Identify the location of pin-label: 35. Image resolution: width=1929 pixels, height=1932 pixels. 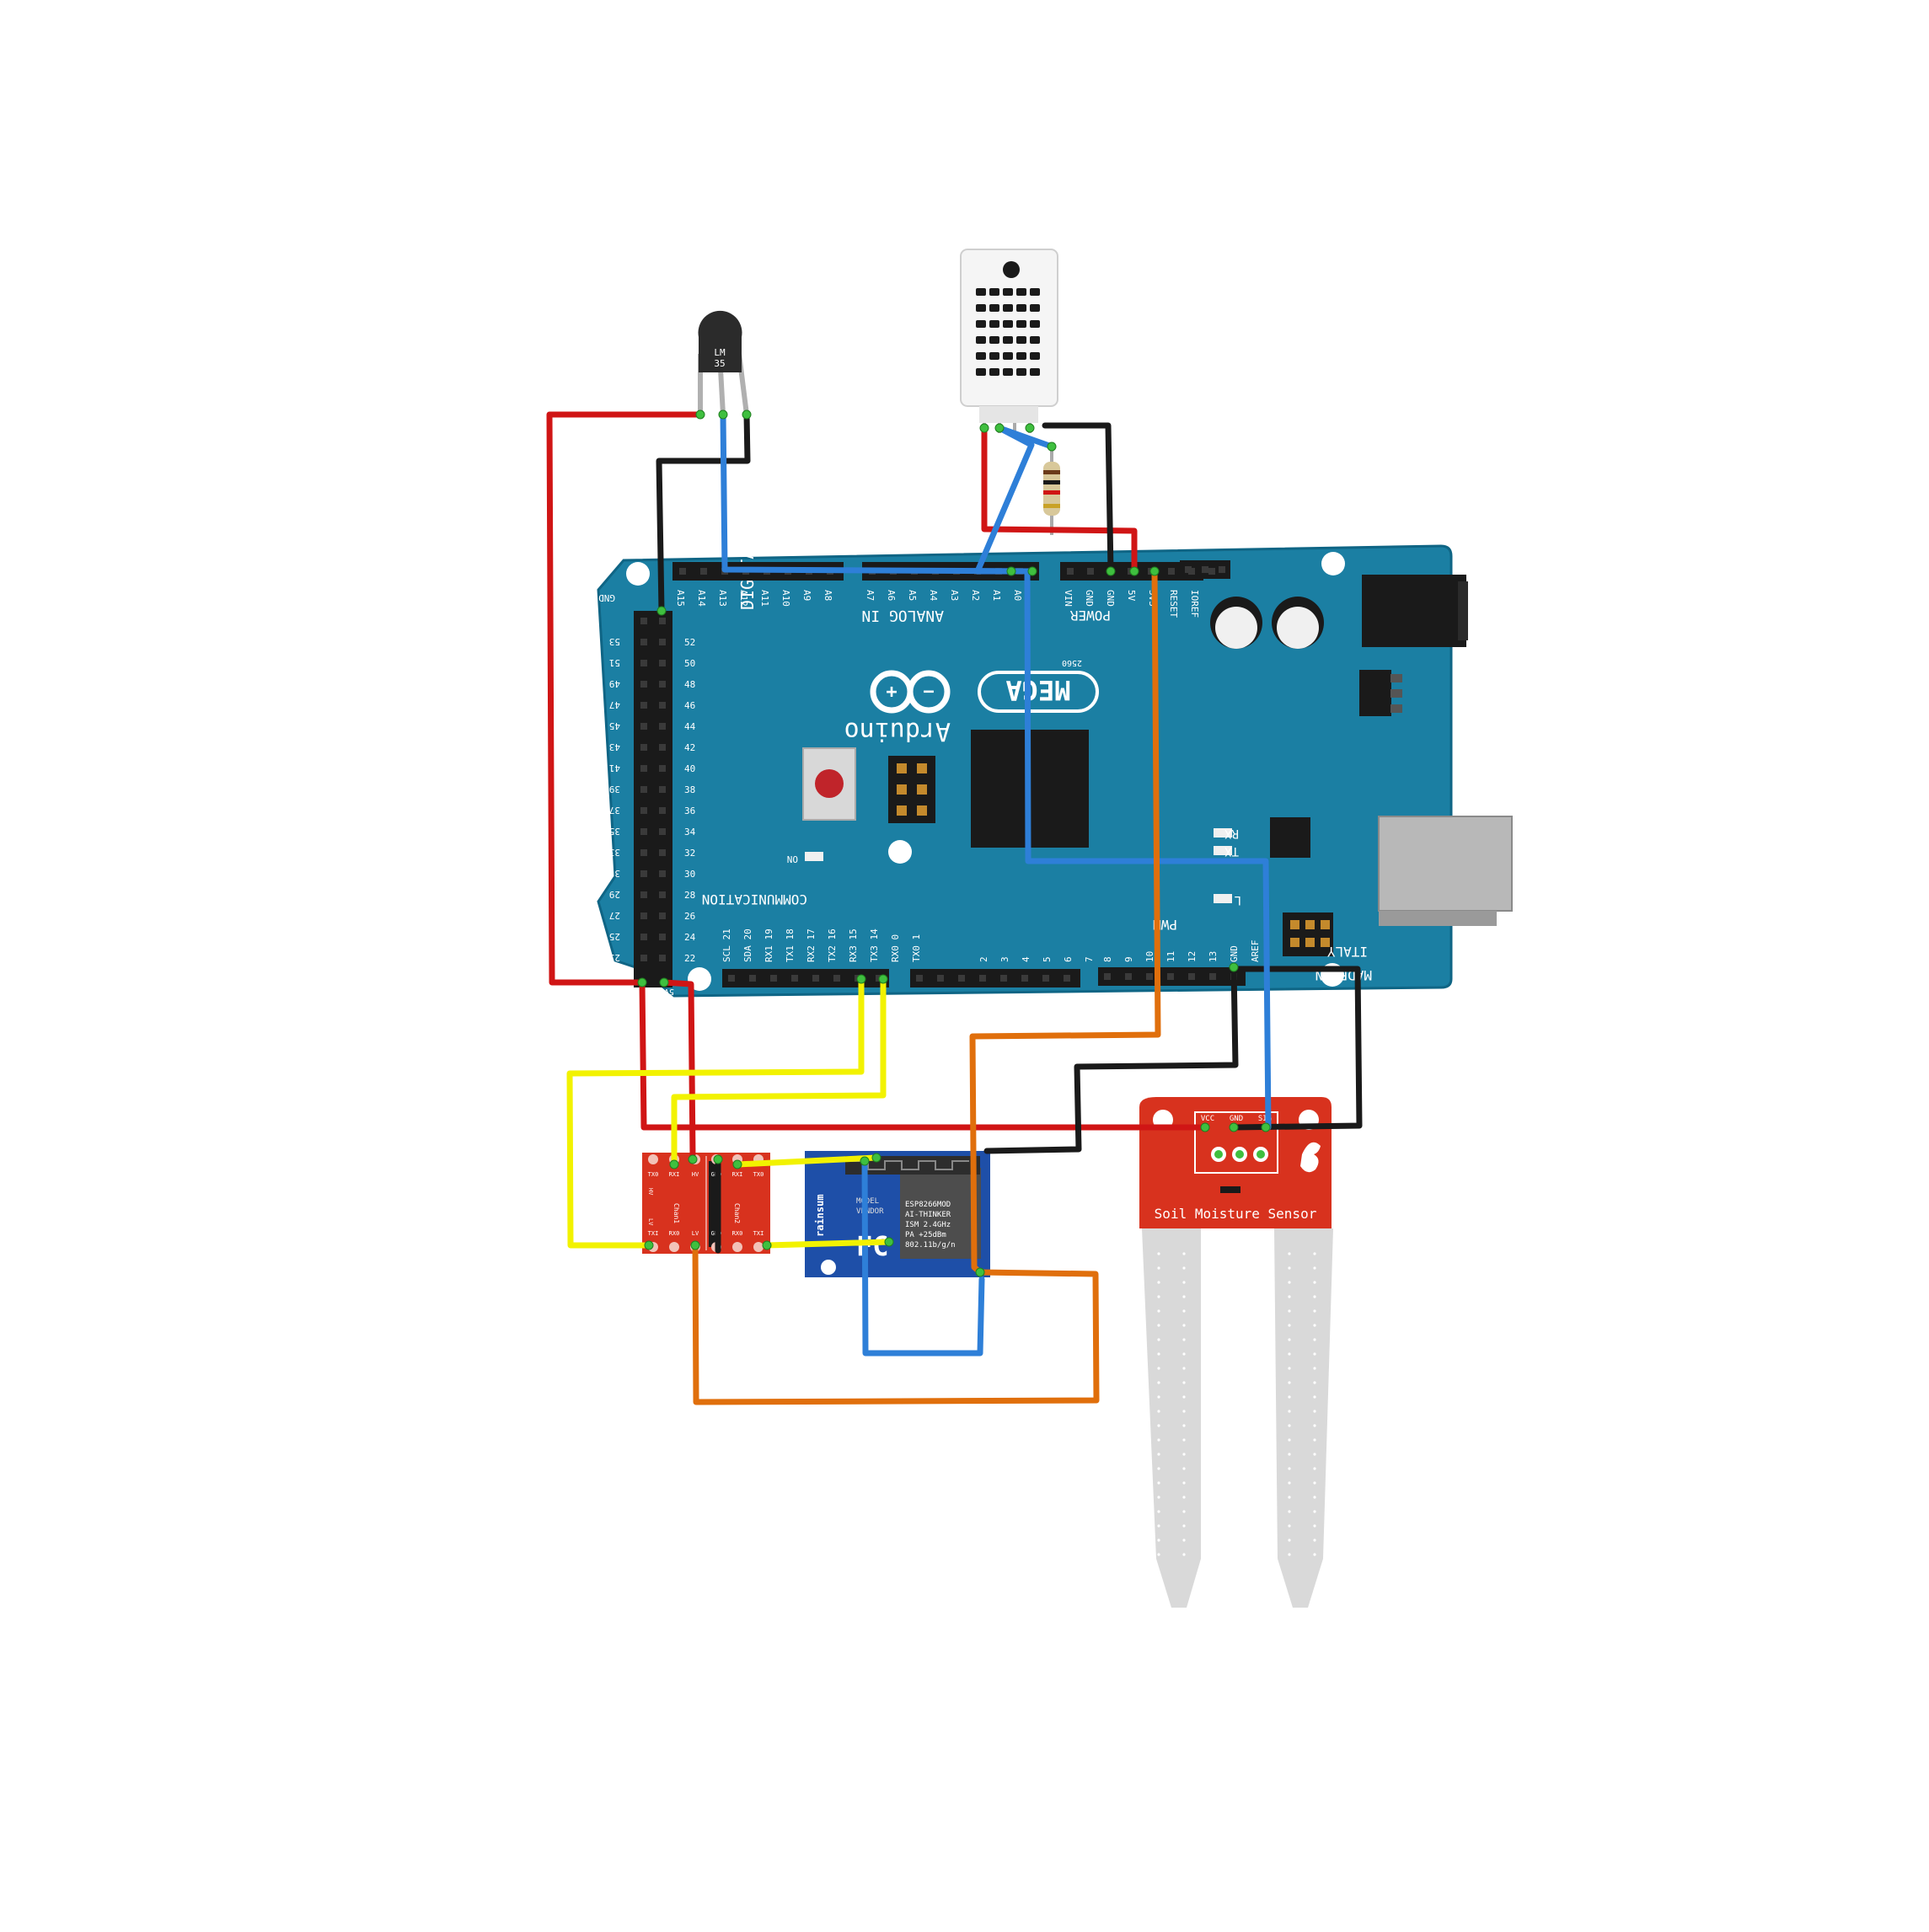
(614, 831).